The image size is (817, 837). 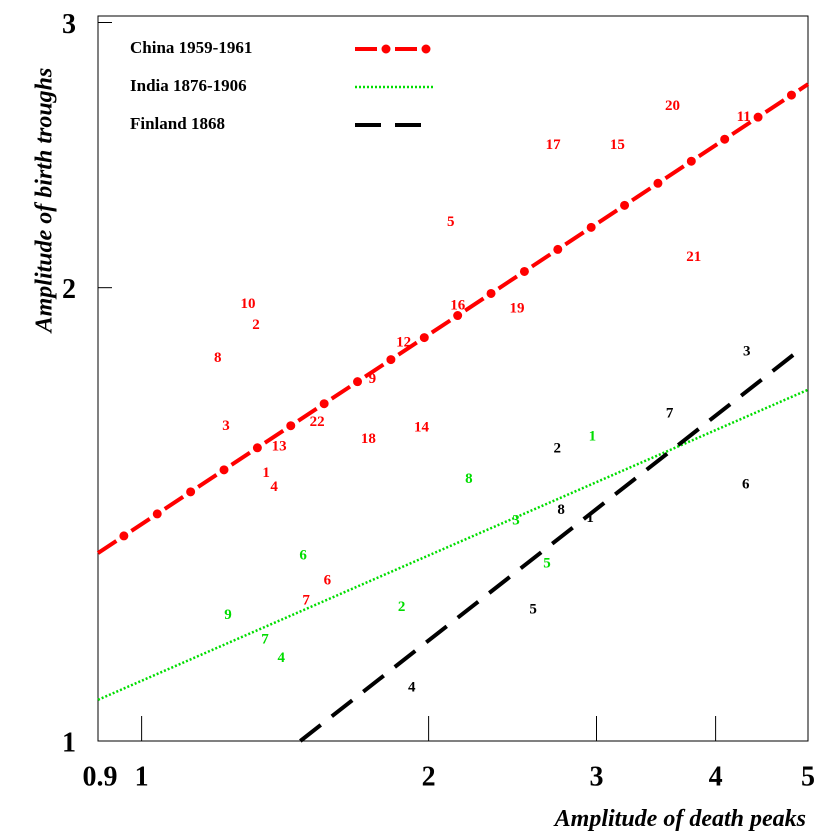 I want to click on point-label: 13, so click(x=279, y=446).